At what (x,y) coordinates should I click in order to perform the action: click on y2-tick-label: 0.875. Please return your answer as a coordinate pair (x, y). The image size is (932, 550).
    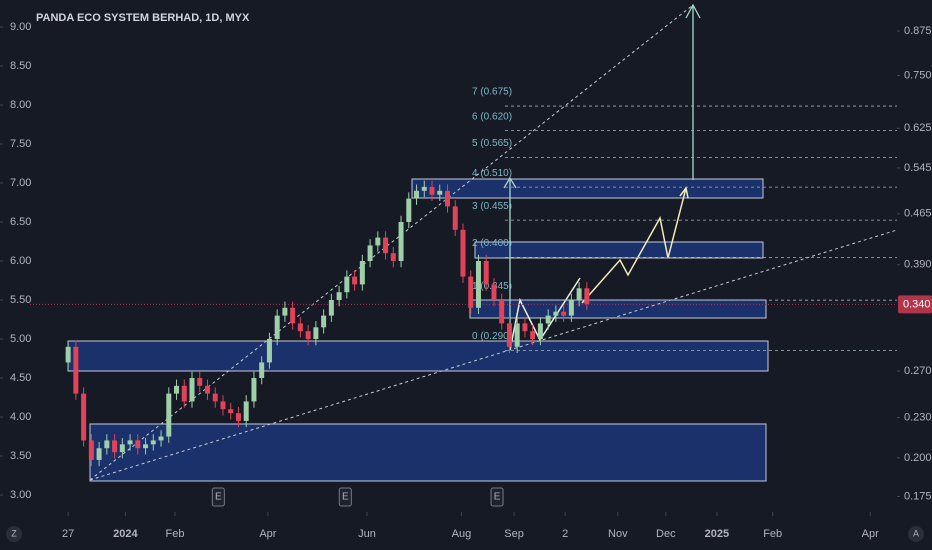
    Looking at the image, I should click on (918, 31).